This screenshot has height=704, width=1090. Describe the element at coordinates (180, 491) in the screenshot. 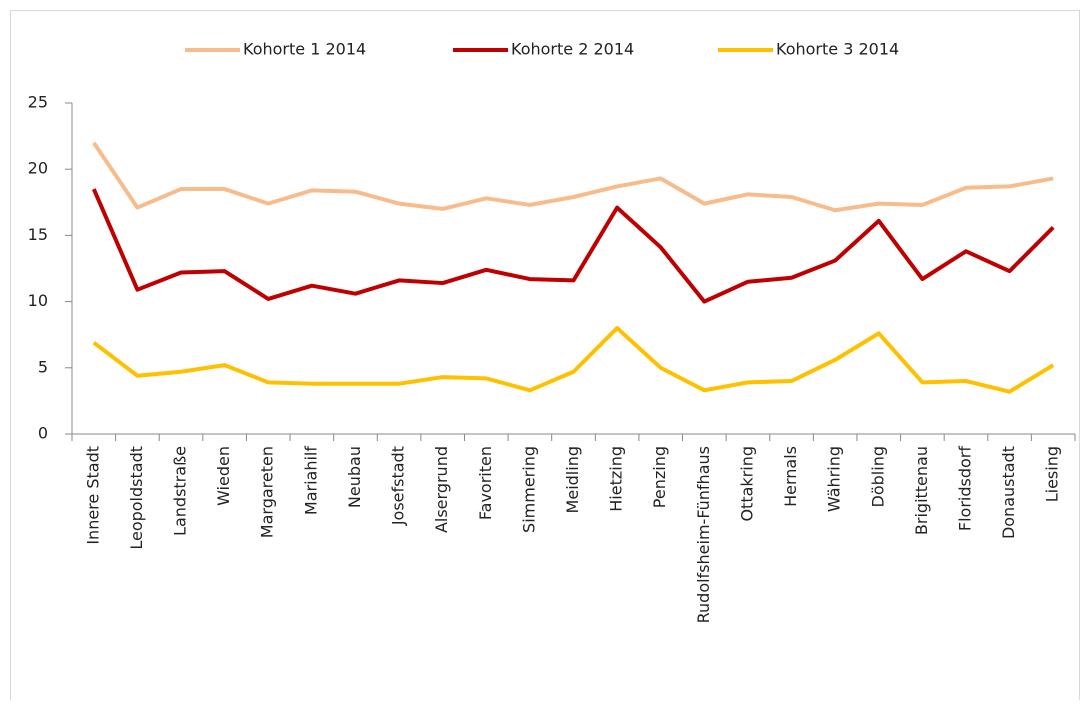

I see `x-tick-label: Landstraße` at that location.